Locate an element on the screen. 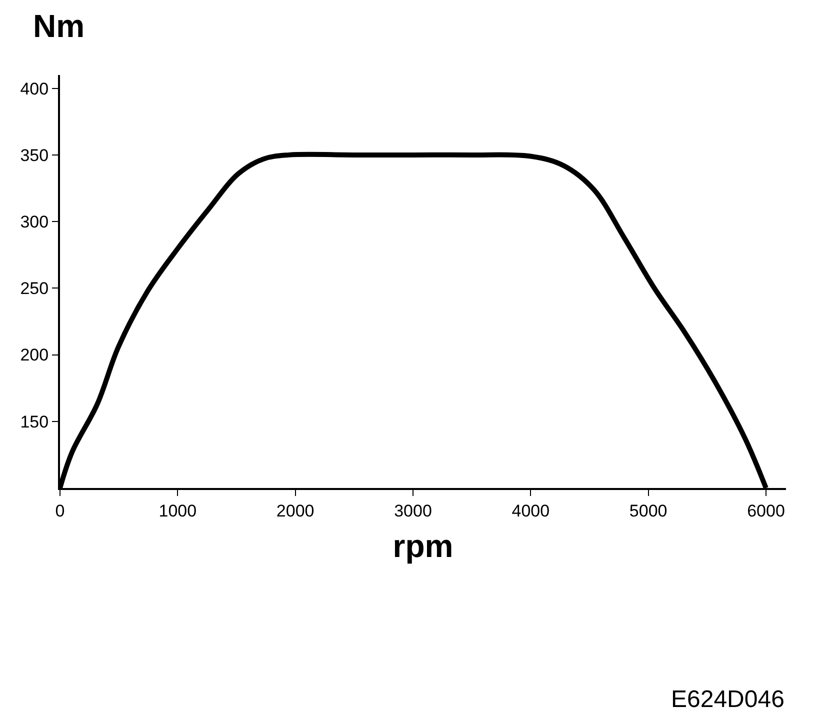 The height and width of the screenshot is (708, 816). x-axis-title: rpm is located at coordinates (423, 546).